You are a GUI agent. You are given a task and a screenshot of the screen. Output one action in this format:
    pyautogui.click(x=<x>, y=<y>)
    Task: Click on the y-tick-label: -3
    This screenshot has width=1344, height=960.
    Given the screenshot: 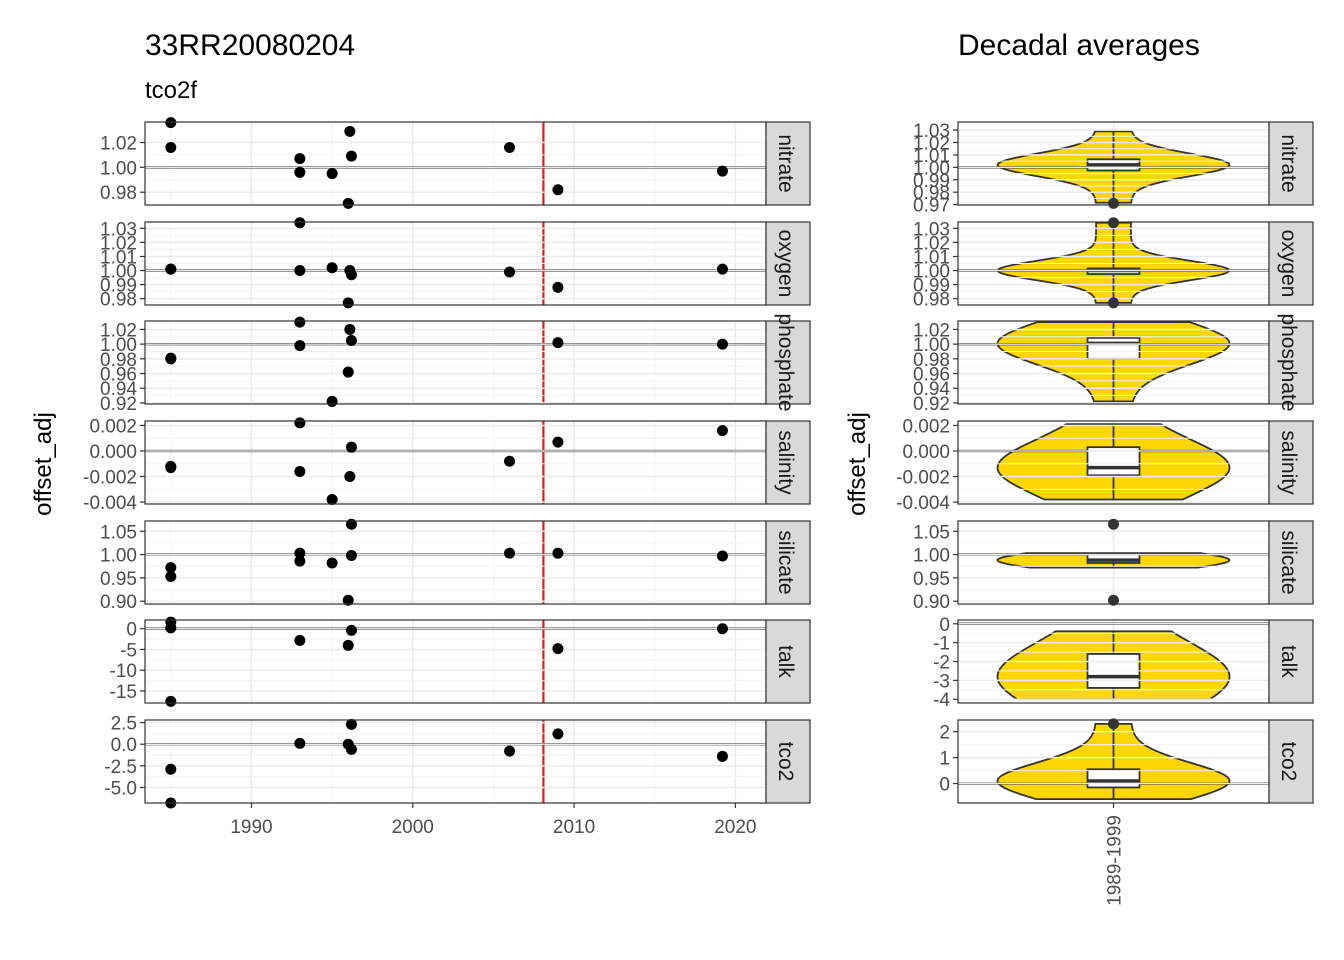 What is the action you would take?
    pyautogui.click(x=941, y=681)
    